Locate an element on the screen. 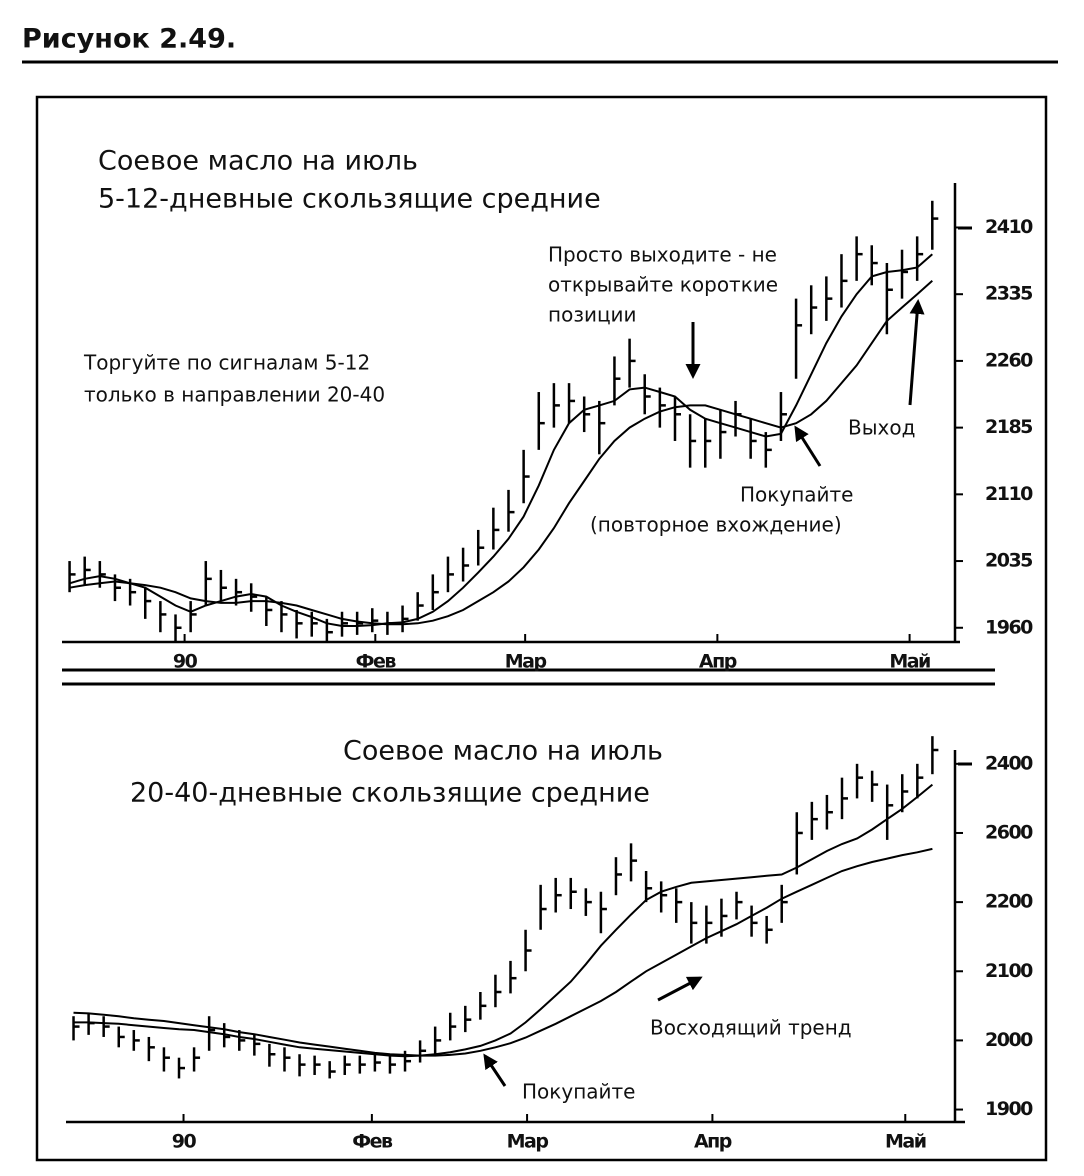 The width and height of the screenshot is (1084, 1176). y-tick-label: 2600 is located at coordinates (1009, 832).